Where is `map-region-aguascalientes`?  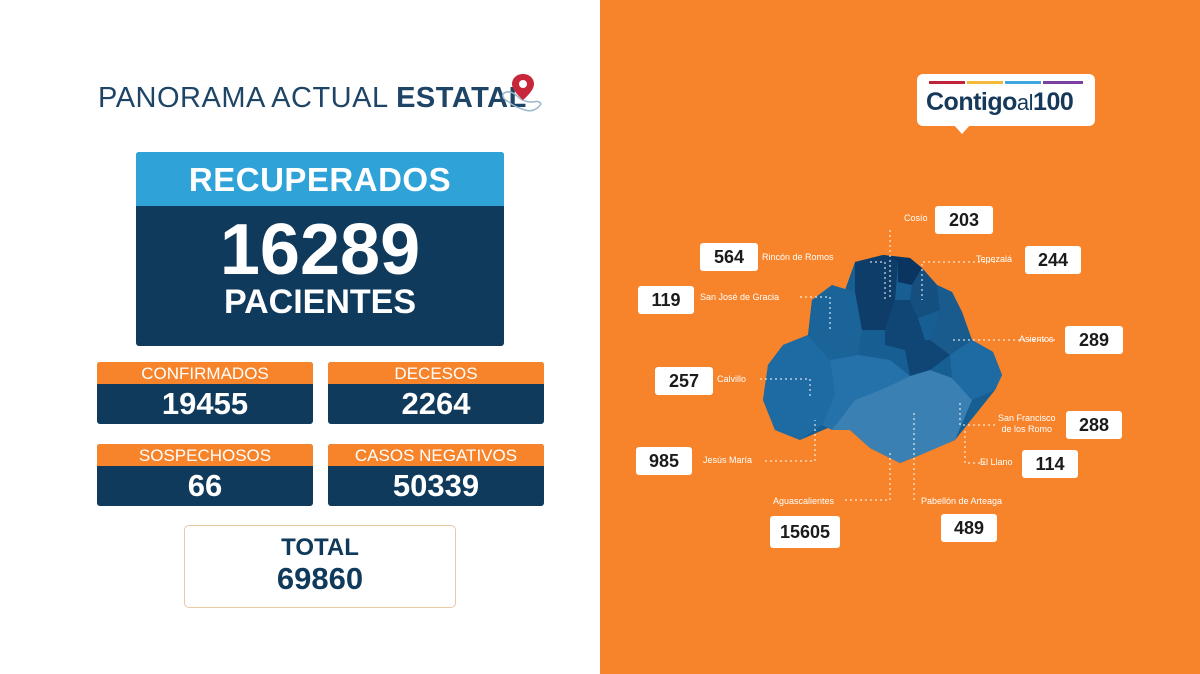
map-region-aguascalientes is located at coordinates (902, 416).